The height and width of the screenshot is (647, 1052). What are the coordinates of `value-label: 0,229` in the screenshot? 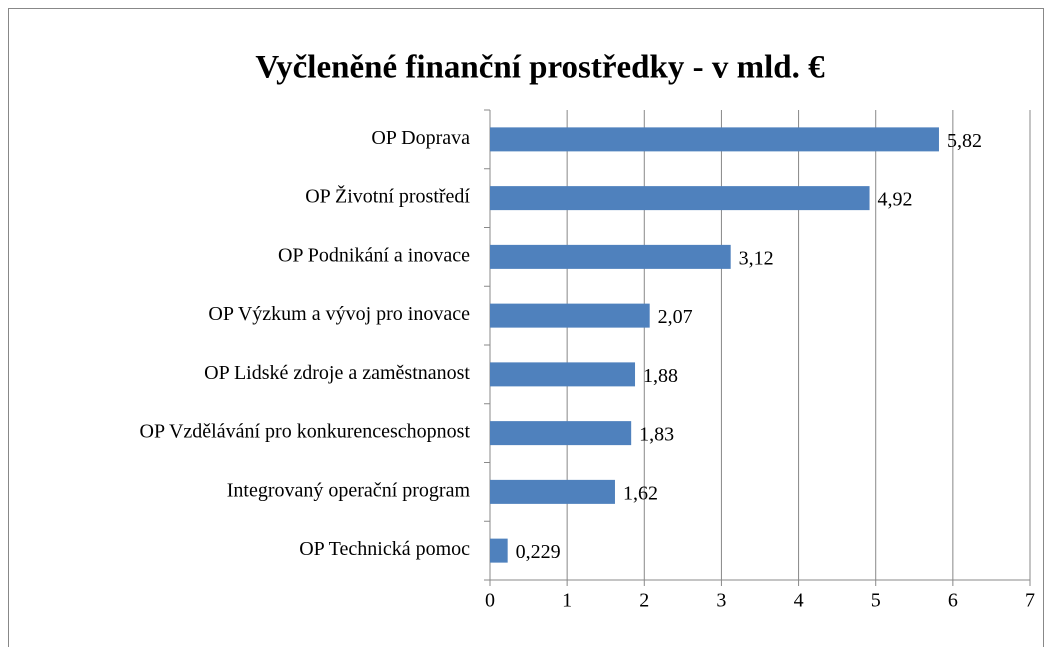 It's located at (538, 552).